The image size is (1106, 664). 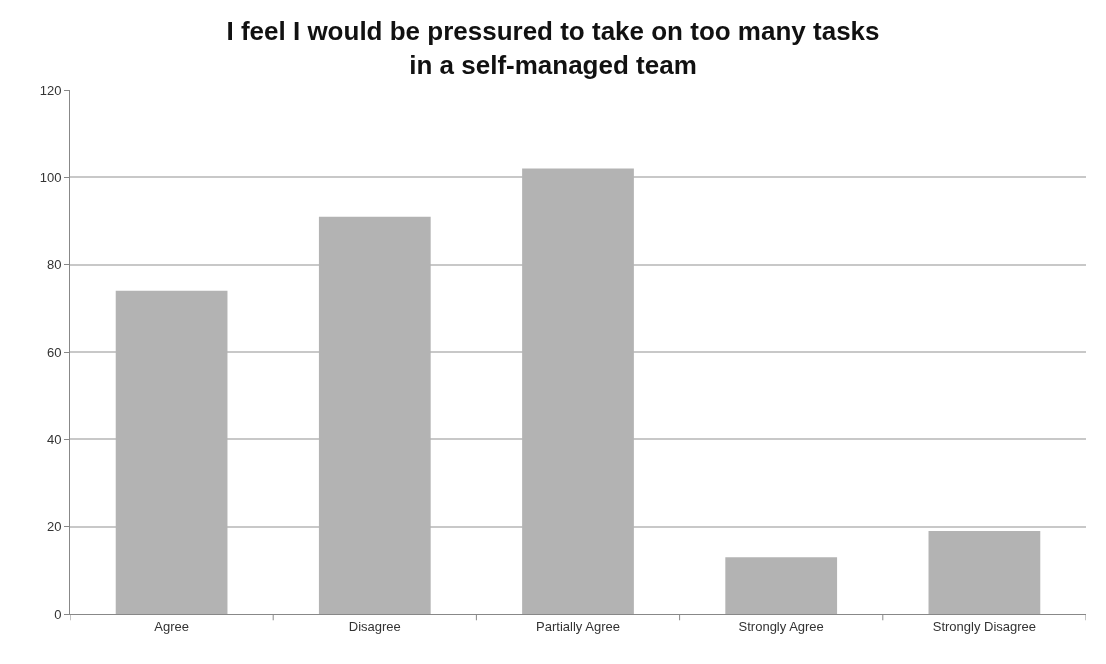 What do you see at coordinates (171, 626) in the screenshot?
I see `x-tick-label: Agree` at bounding box center [171, 626].